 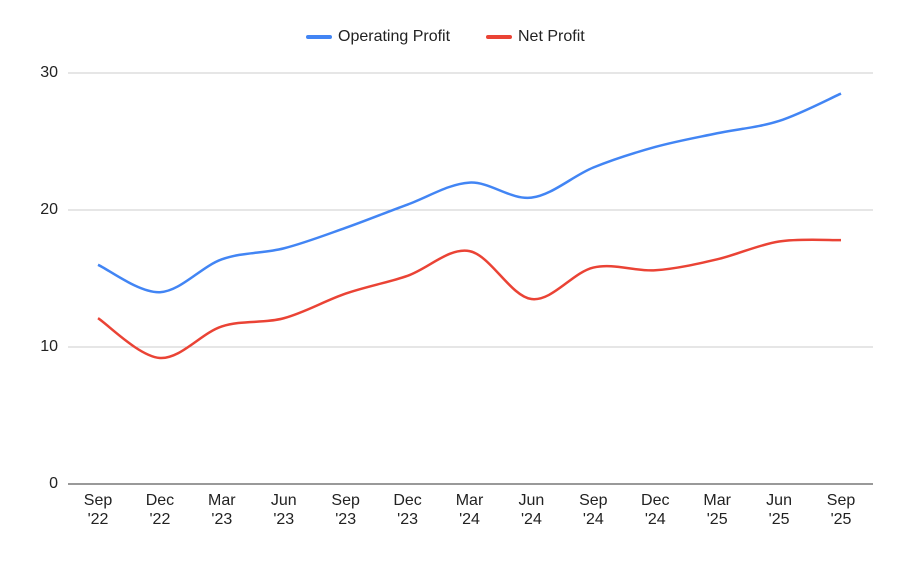 I want to click on y-tick-label: 0, so click(x=53, y=483).